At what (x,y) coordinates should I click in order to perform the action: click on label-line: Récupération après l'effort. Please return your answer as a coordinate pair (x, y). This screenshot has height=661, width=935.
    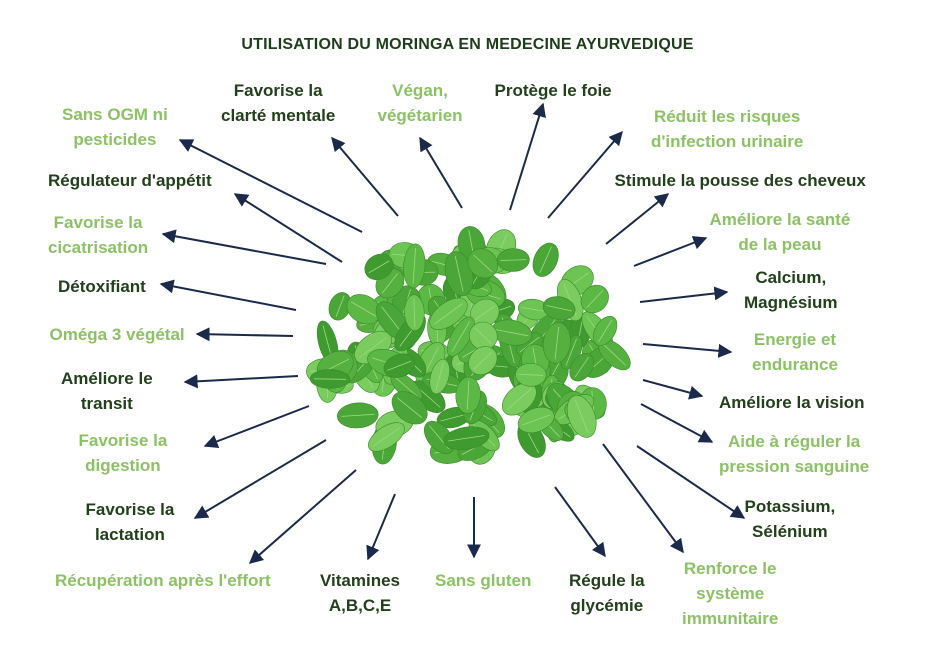
    Looking at the image, I should click on (163, 580).